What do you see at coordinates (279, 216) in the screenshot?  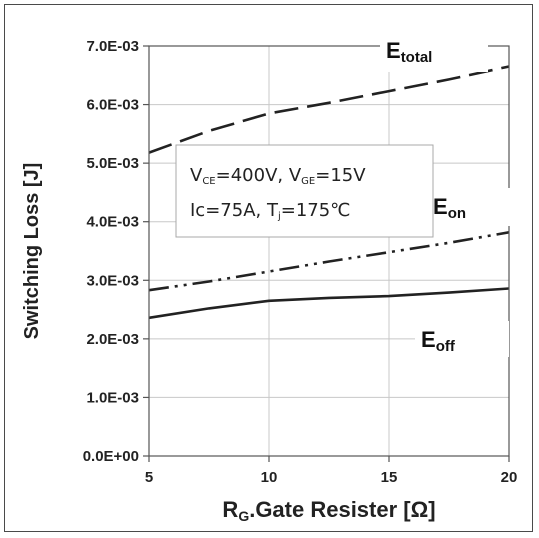 I see `conditions-subscript: j` at bounding box center [279, 216].